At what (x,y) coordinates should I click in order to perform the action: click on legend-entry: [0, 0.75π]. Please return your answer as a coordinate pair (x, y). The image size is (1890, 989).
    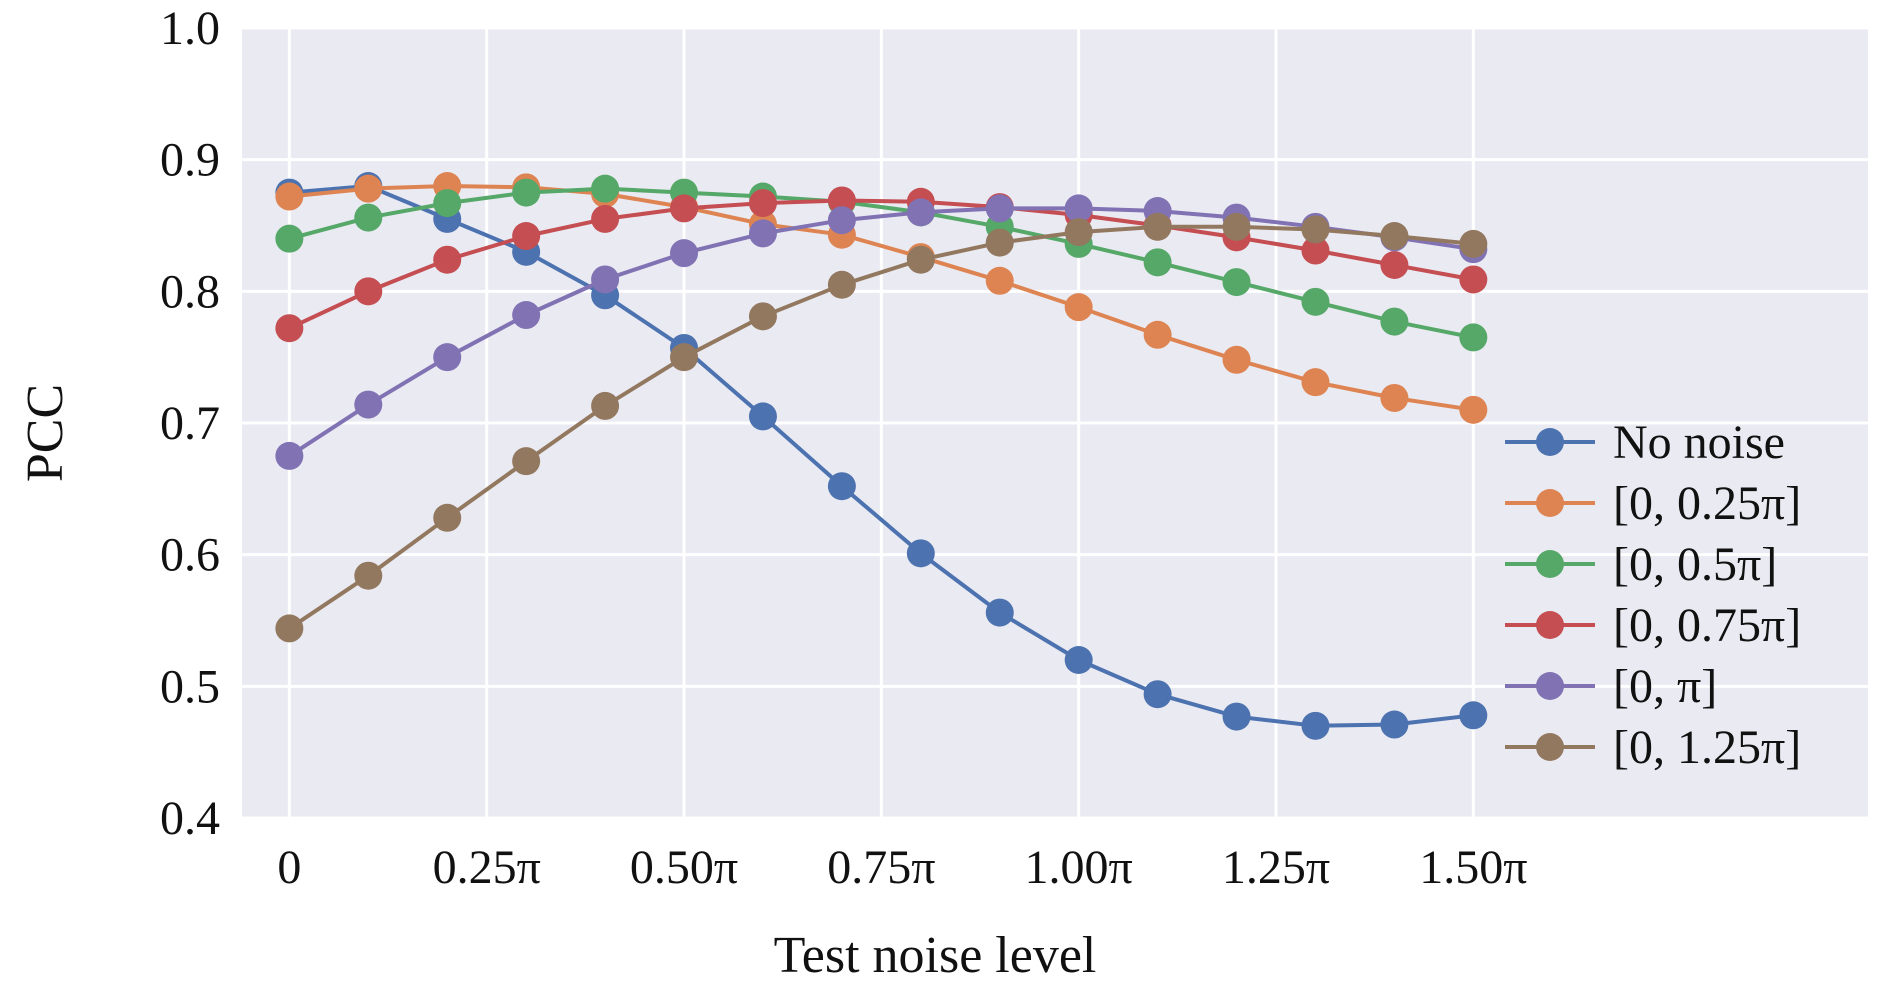
    Looking at the image, I should click on (1653, 625).